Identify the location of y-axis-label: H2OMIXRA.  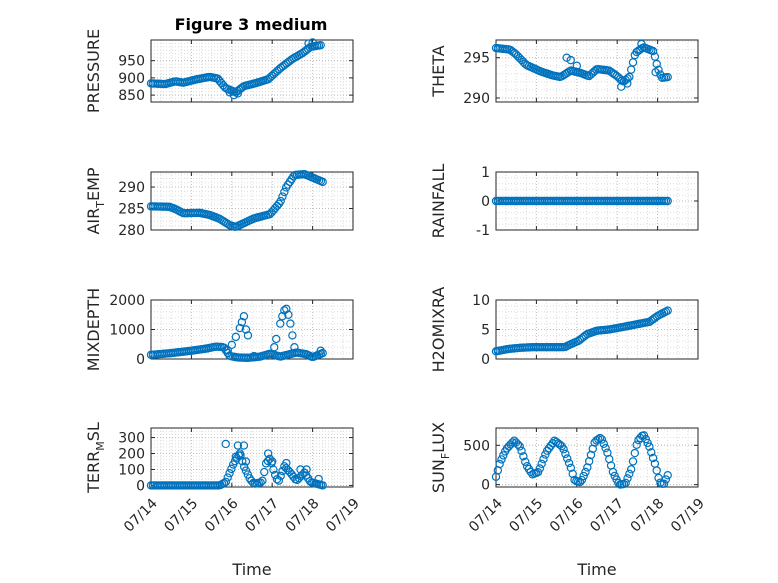
(438, 330).